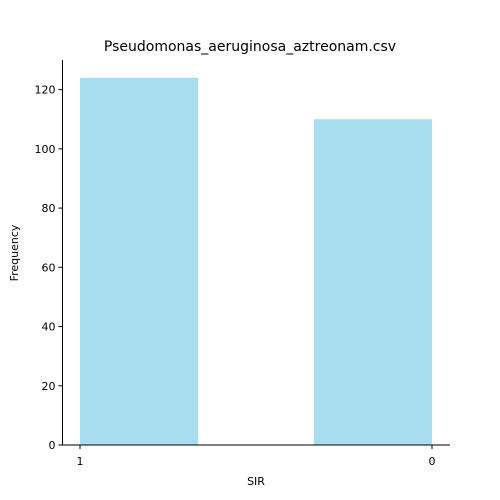  Describe the element at coordinates (45, 90) in the screenshot. I see `y-tick-label: 120` at that location.